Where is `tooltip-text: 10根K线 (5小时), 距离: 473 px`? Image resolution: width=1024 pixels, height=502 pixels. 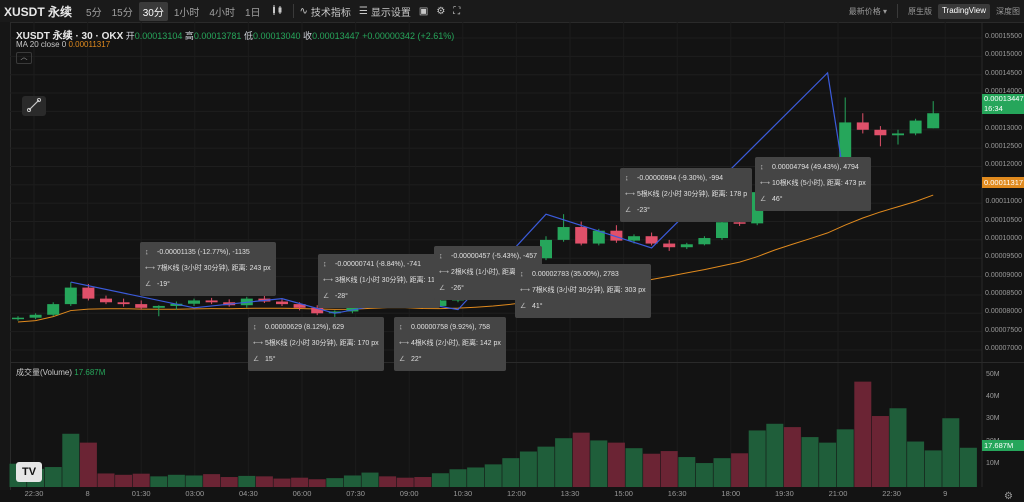
tooltip-text: 10根K线 (5小时), 距离: 473 px is located at coordinates (819, 183).